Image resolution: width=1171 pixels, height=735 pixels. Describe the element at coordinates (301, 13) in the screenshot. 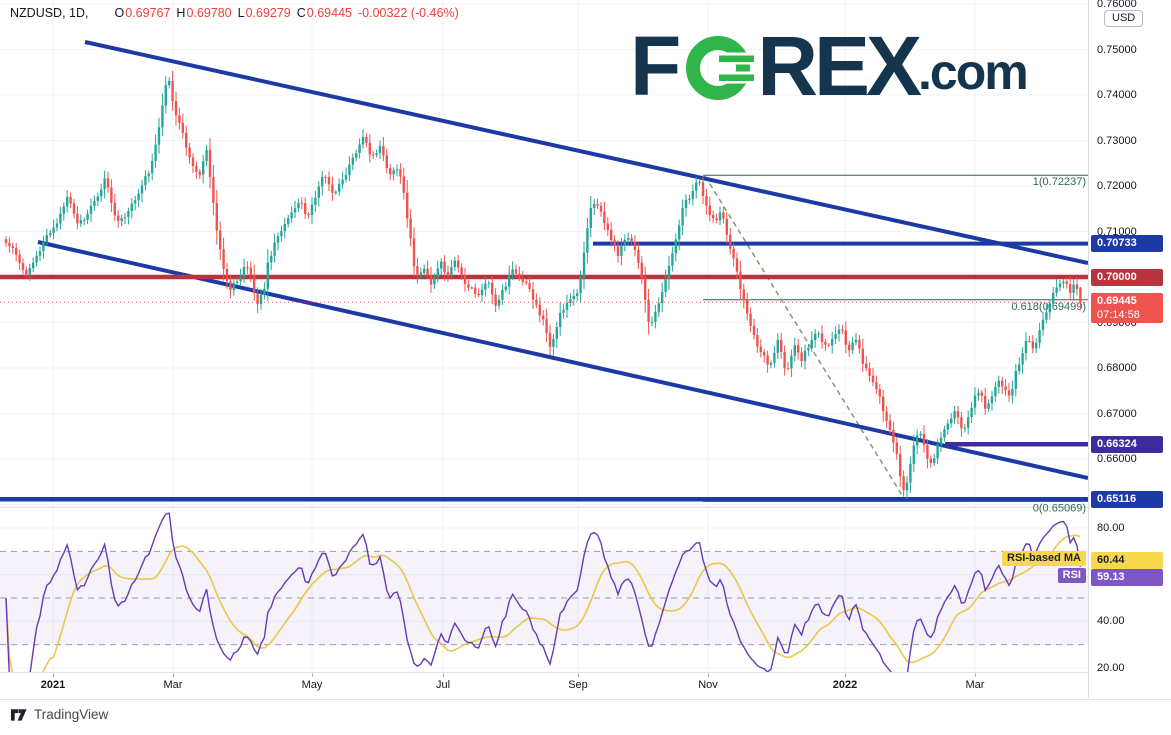

I see `close-label: C` at that location.